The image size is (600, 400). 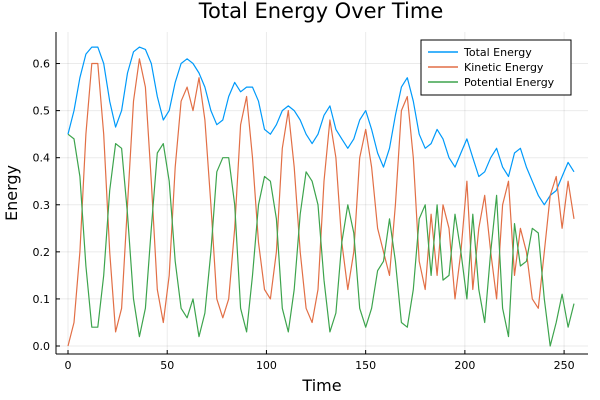 What do you see at coordinates (68, 365) in the screenshot?
I see `x-tick-label: 0` at bounding box center [68, 365].